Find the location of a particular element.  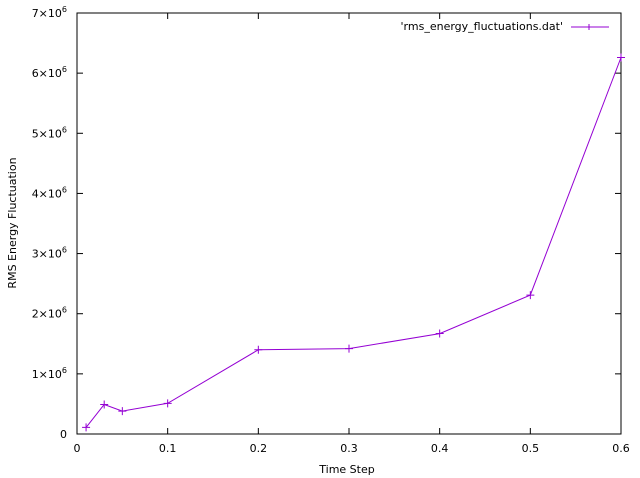

y-tick-mantissa: 7×10 is located at coordinates (47, 13).